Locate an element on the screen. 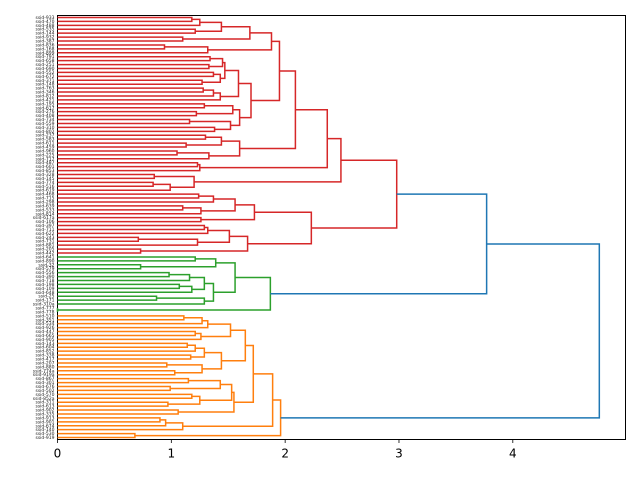  leaf-label: ssid-648 is located at coordinates (44, 293).